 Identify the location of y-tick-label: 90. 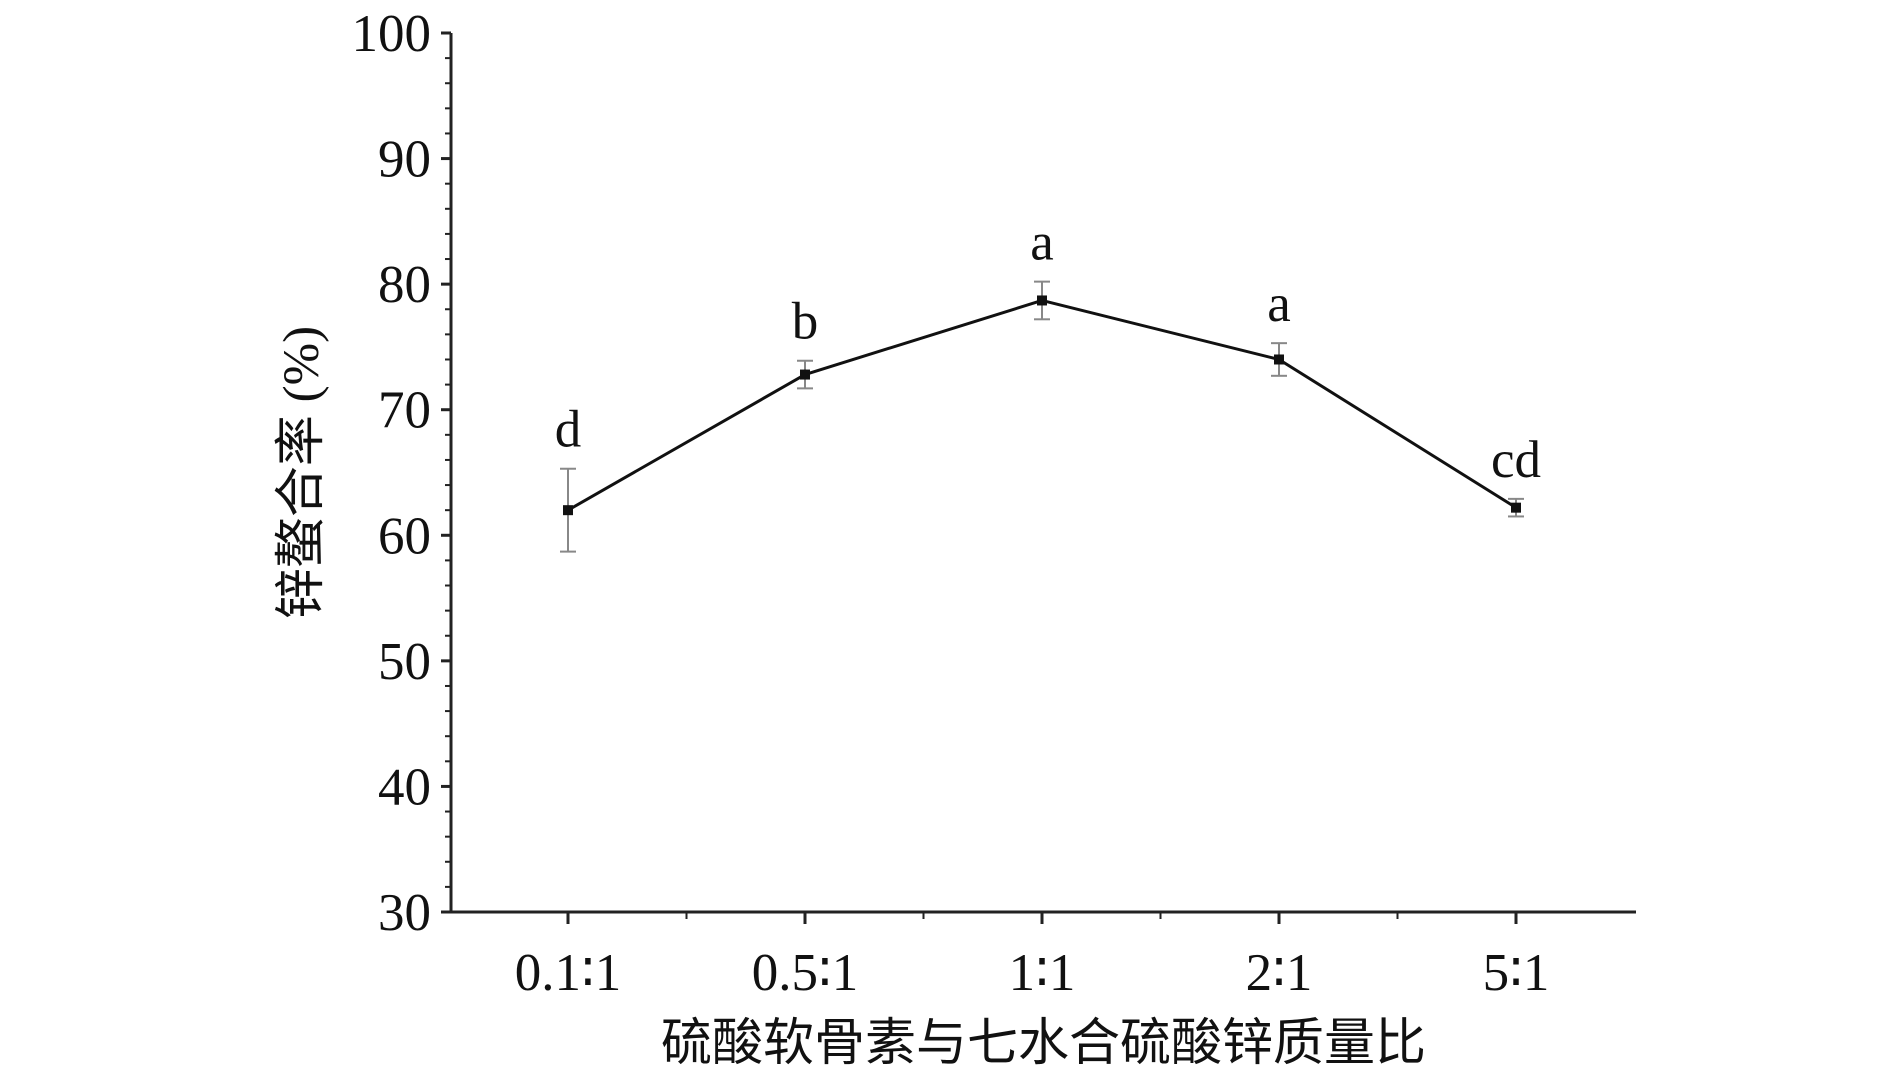
(404, 160).